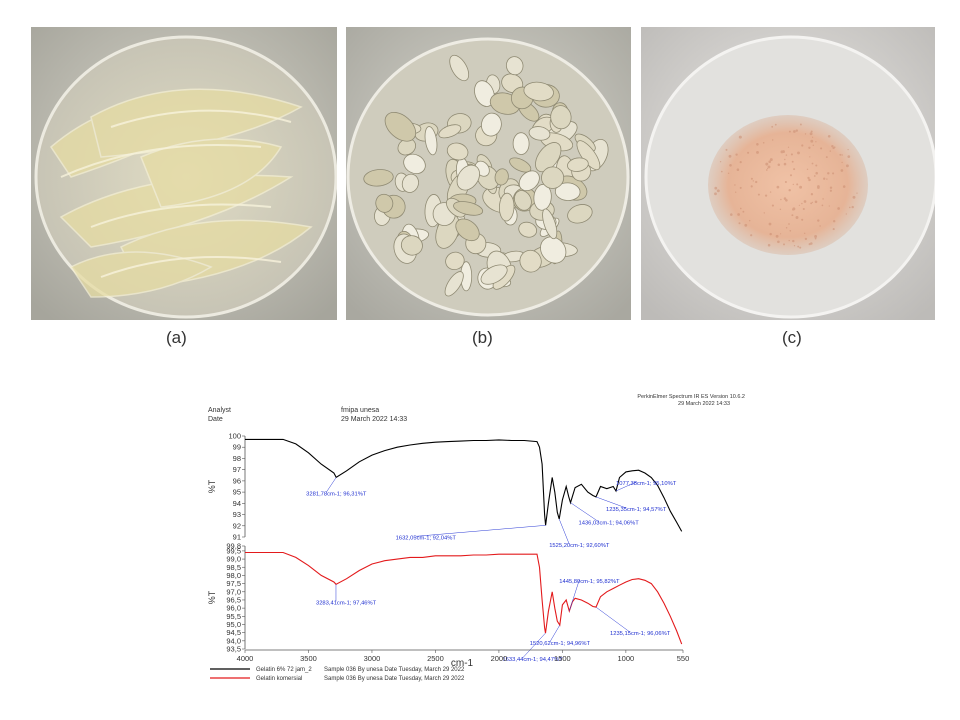 The width and height of the screenshot is (960, 720). What do you see at coordinates (499, 658) in the screenshot?
I see `x-tick-label: 2000` at bounding box center [499, 658].